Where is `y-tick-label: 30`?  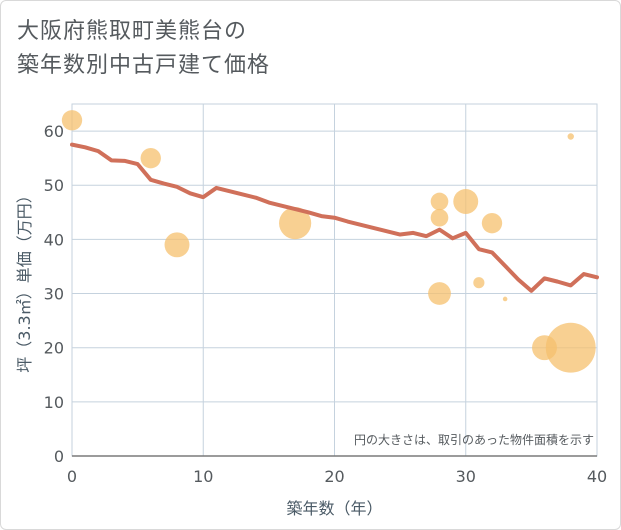 y-tick-label: 30 is located at coordinates (54, 294).